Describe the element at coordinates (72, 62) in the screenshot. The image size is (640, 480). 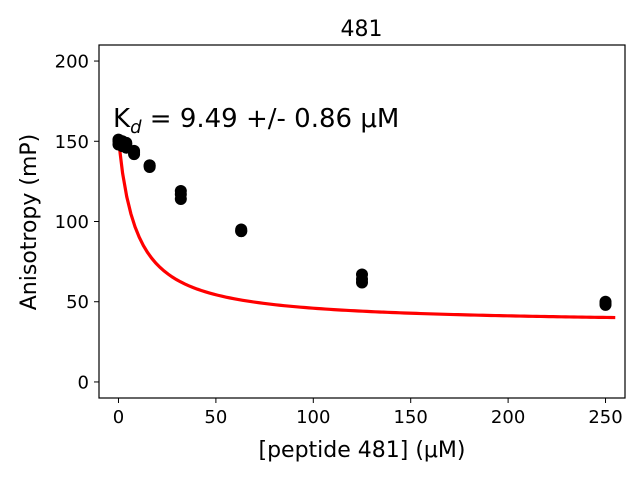
I see `y-tick-label: 200` at that location.